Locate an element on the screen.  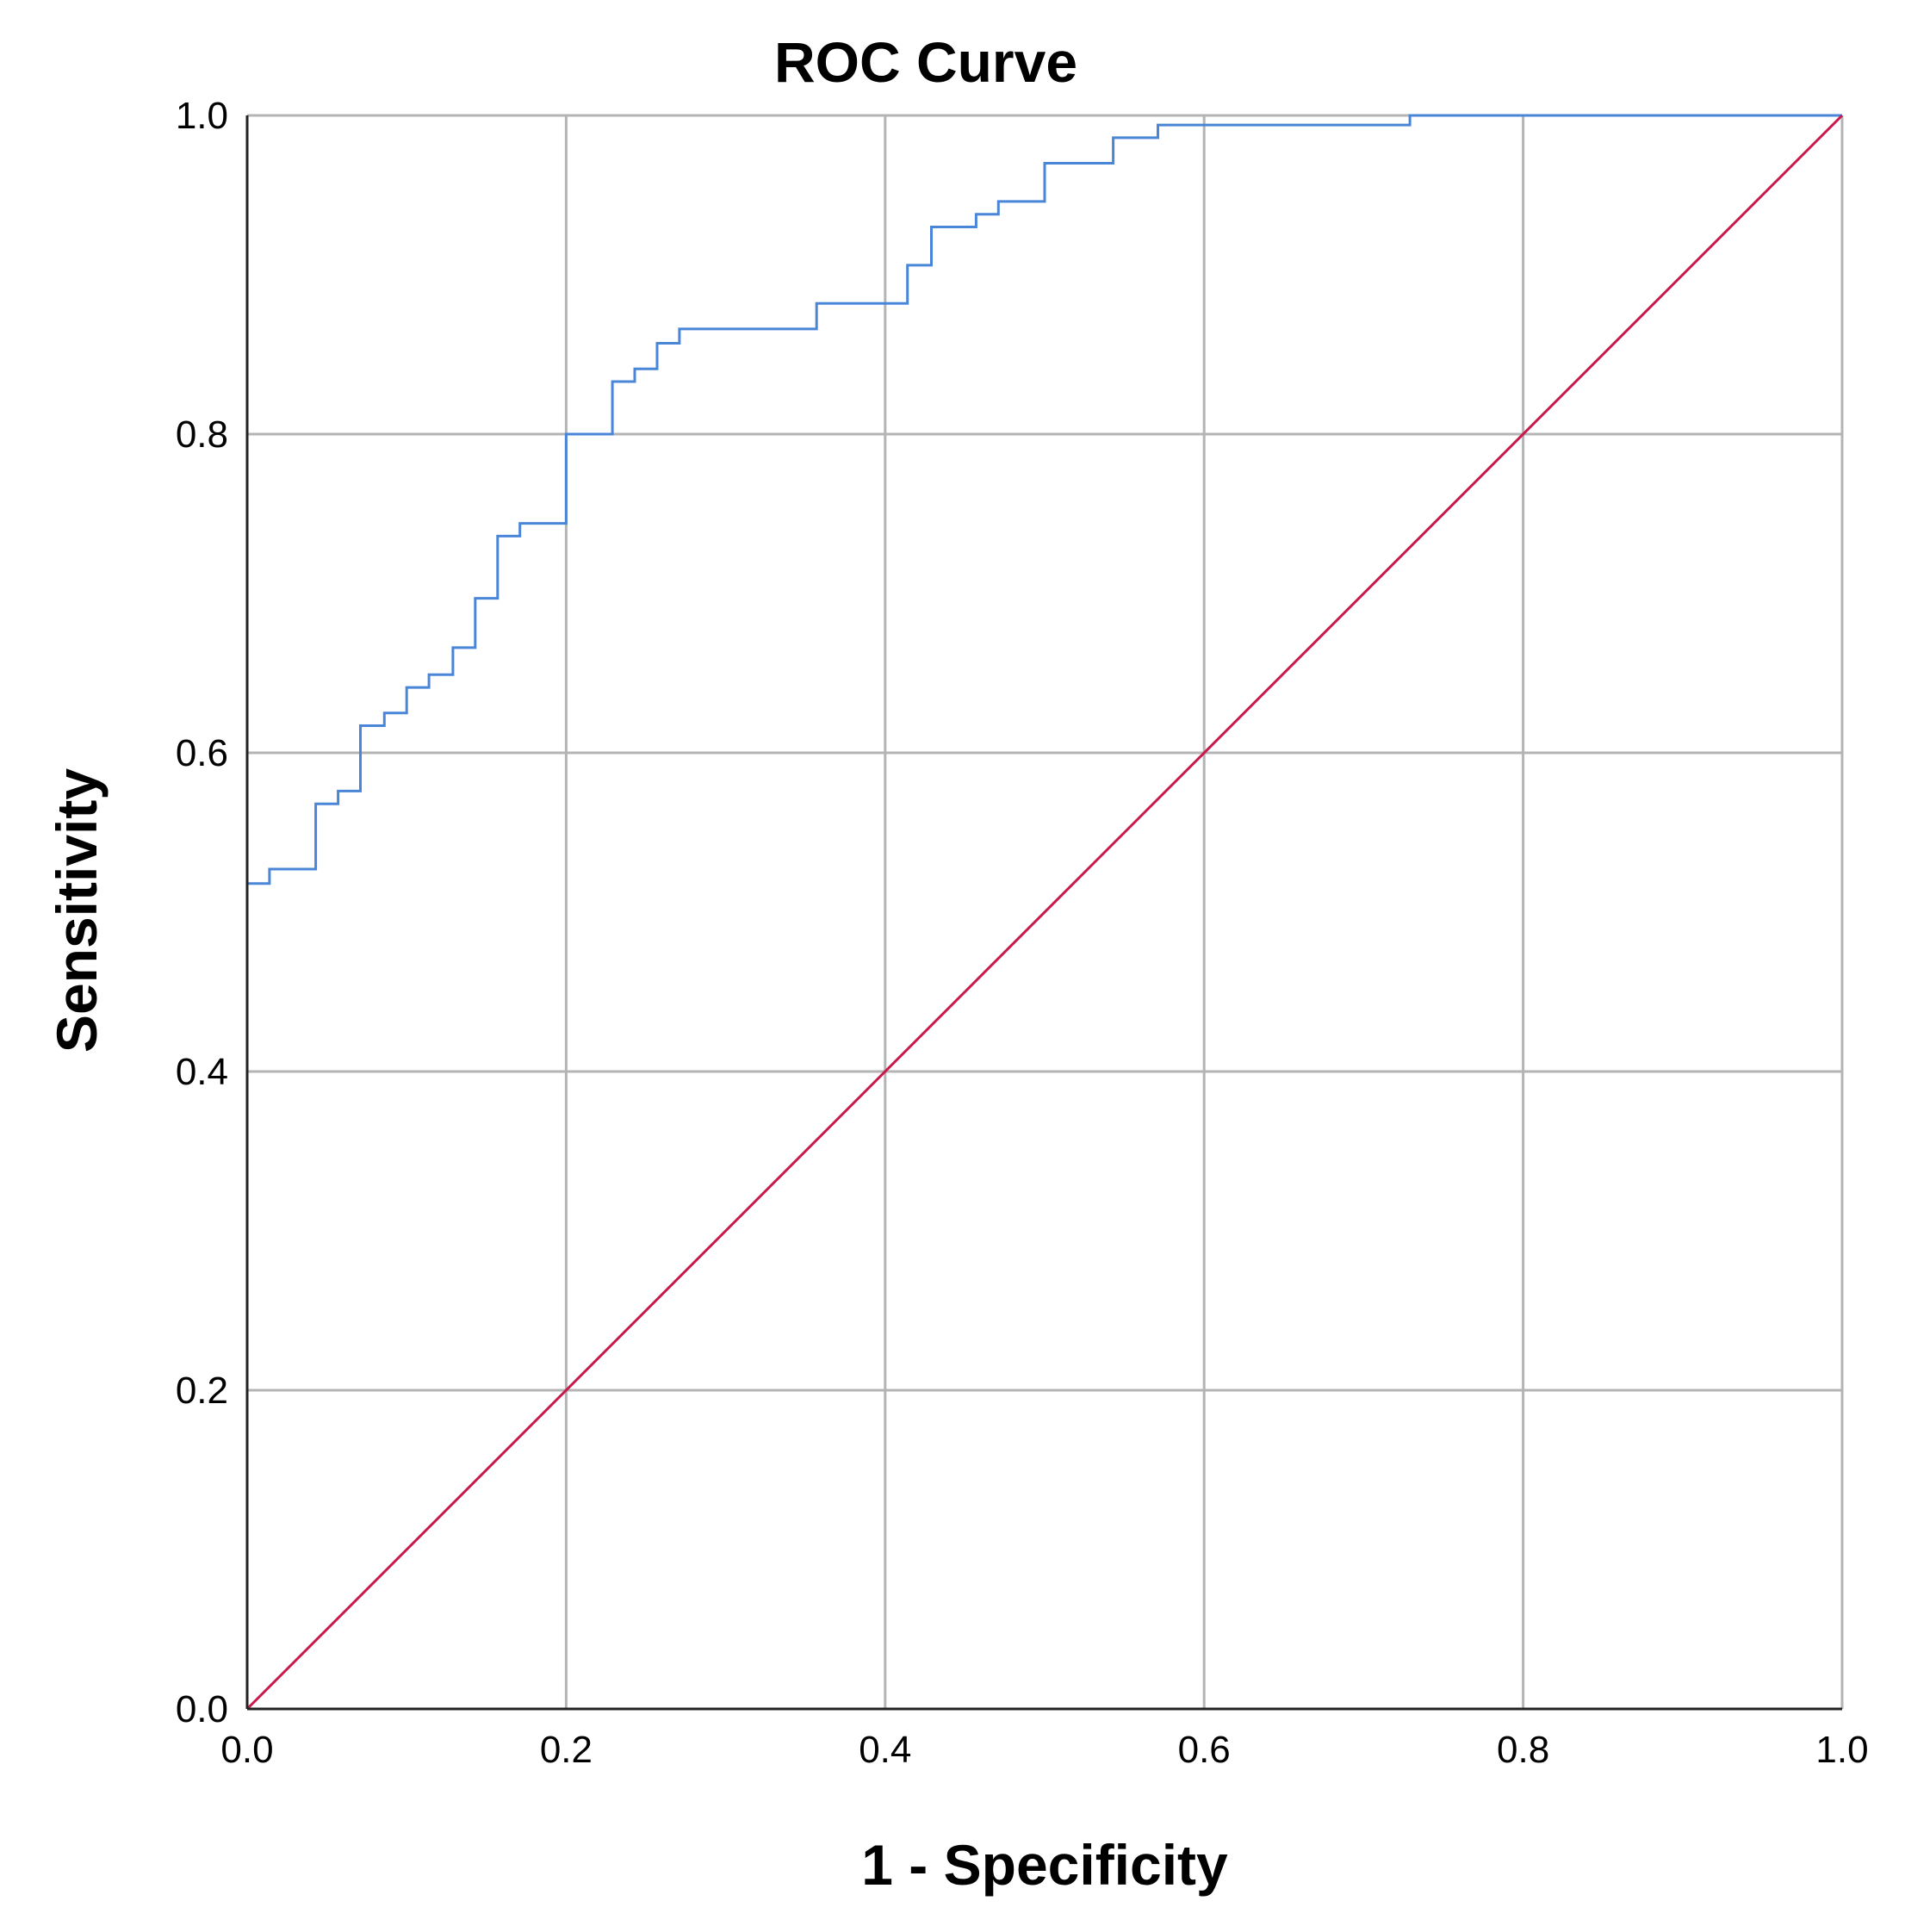
y-tick-label: 0.2 is located at coordinates (202, 1391).